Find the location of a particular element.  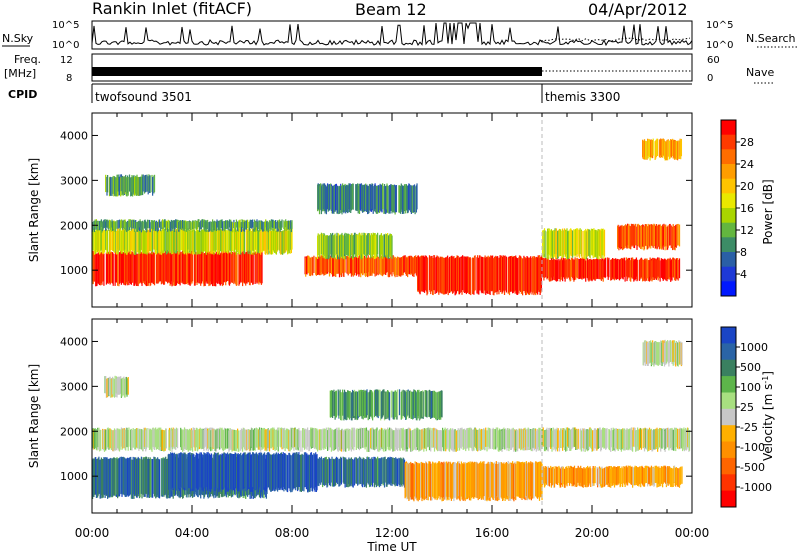

colorbar-tick-label: 16 is located at coordinates (747, 208).